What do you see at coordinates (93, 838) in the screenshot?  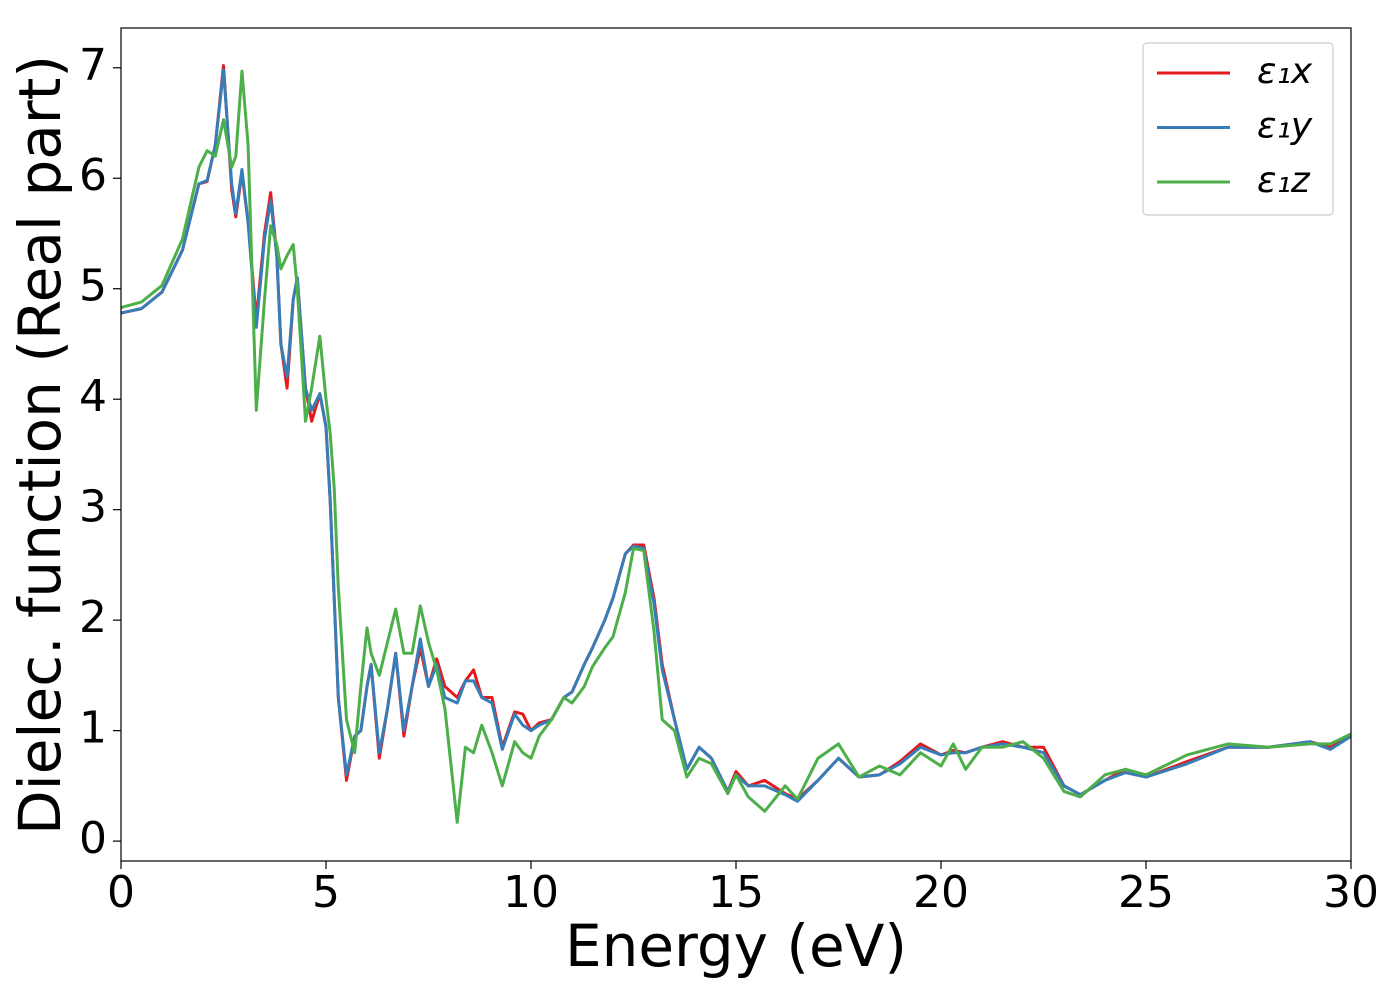 I see `y-tick-label: 0` at bounding box center [93, 838].